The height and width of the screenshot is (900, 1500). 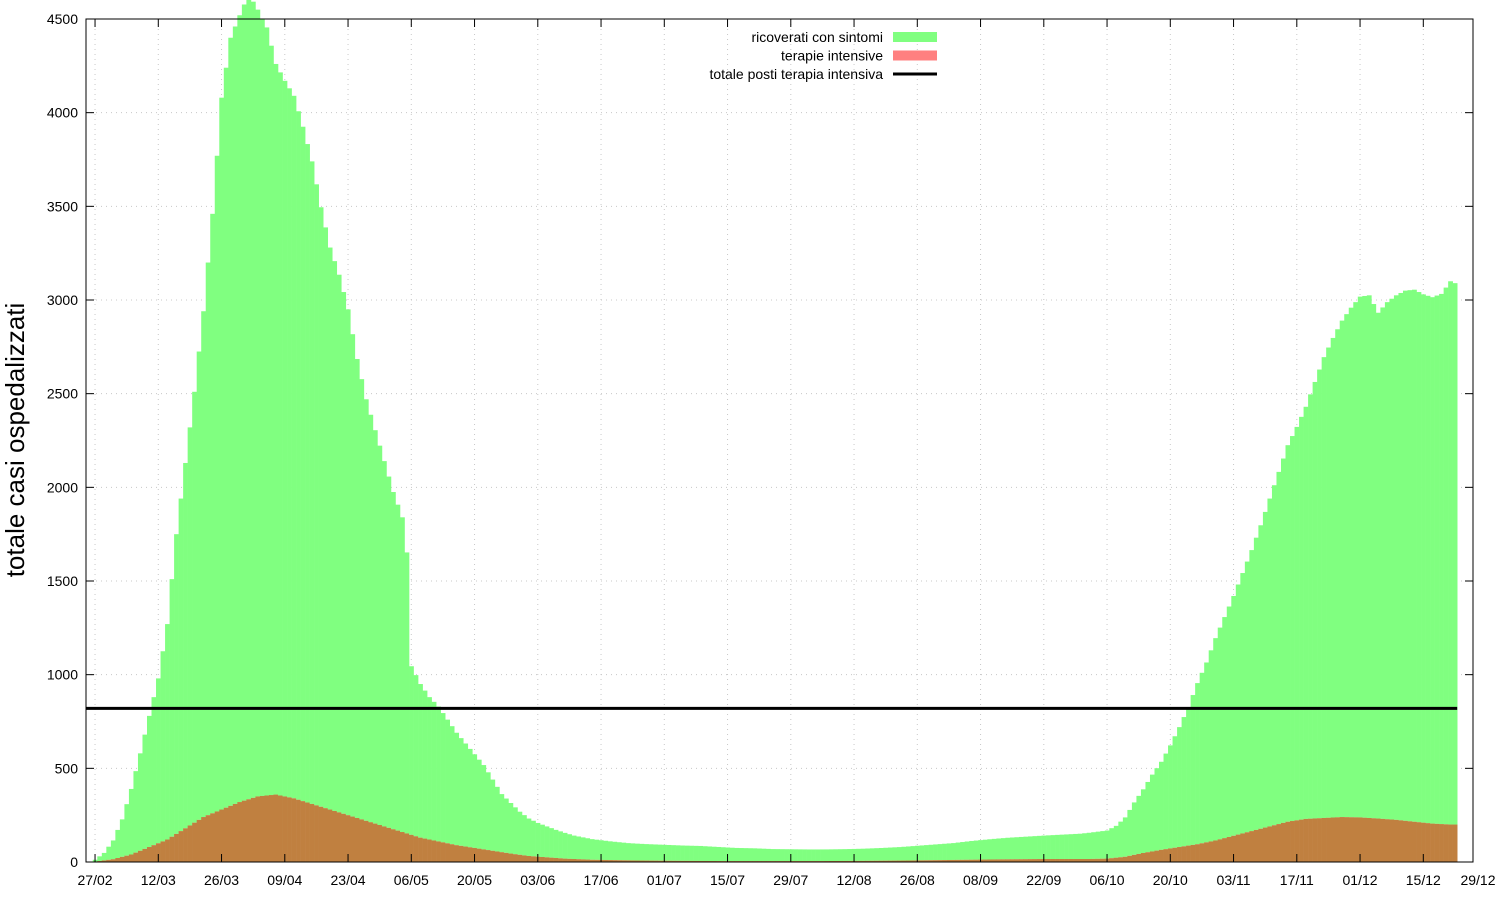 What do you see at coordinates (537, 880) in the screenshot?
I see `x-tick-label: 03/06` at bounding box center [537, 880].